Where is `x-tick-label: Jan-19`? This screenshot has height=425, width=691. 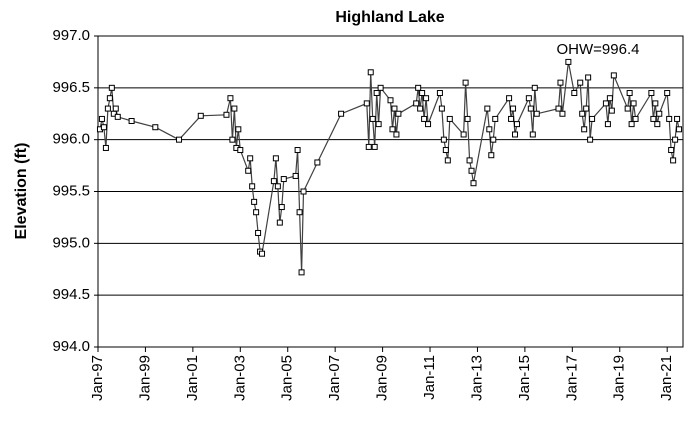 x-tick-label: Jan-19 is located at coordinates (619, 378).